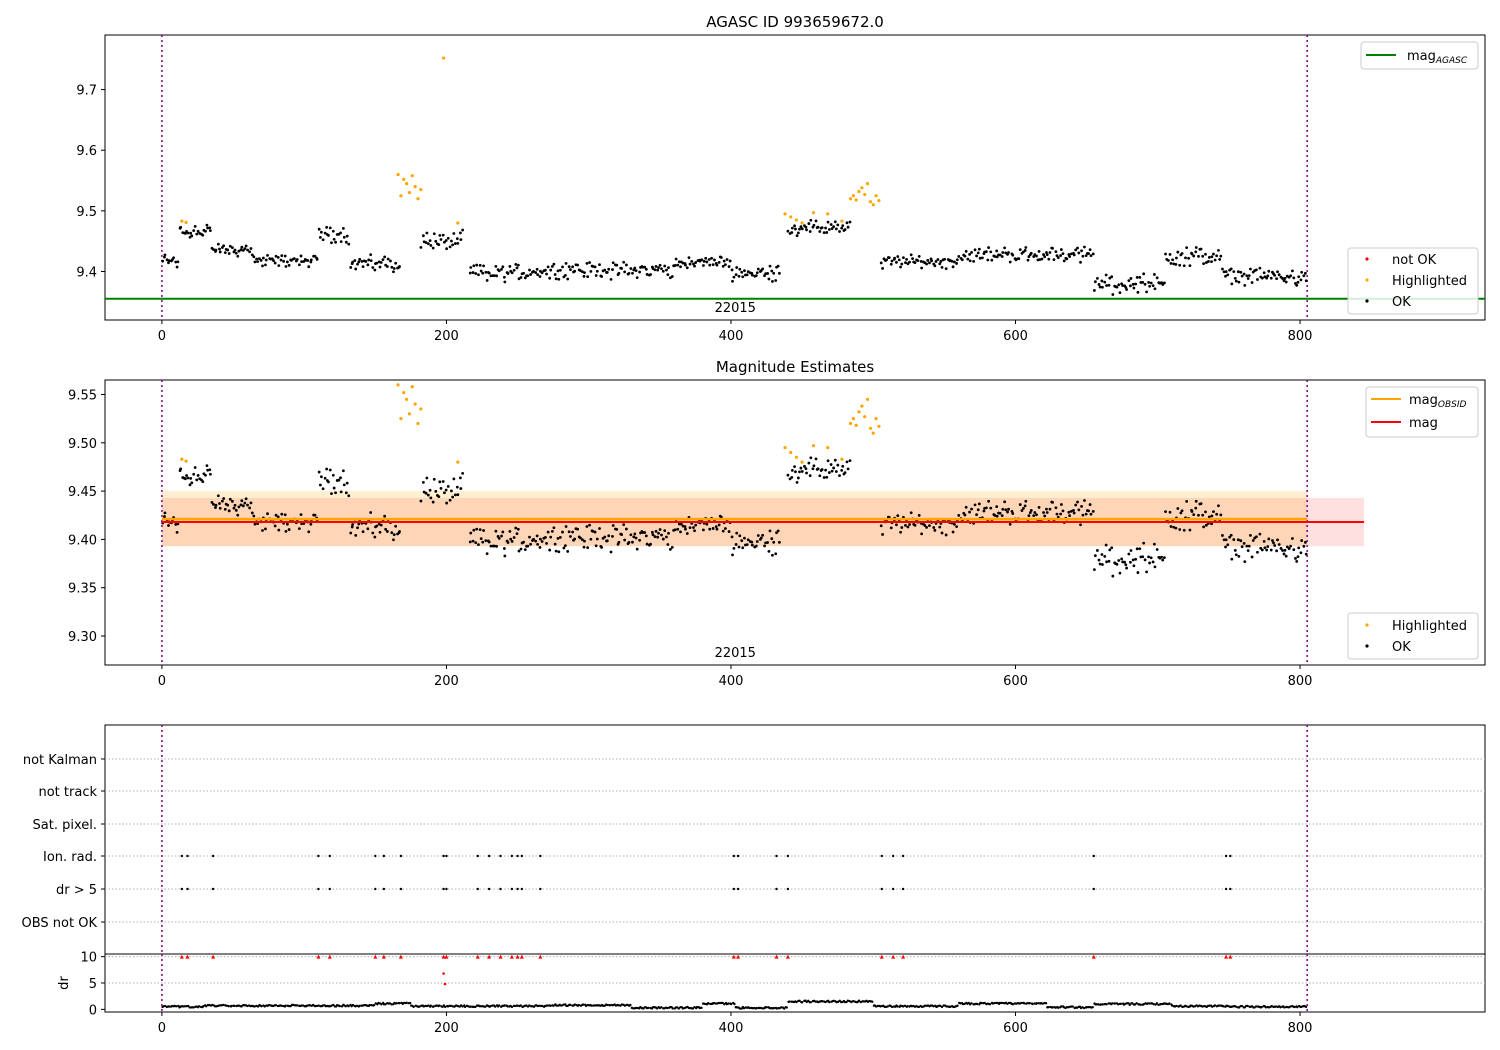  I want to click on y-tick-label: 10, so click(88, 958).